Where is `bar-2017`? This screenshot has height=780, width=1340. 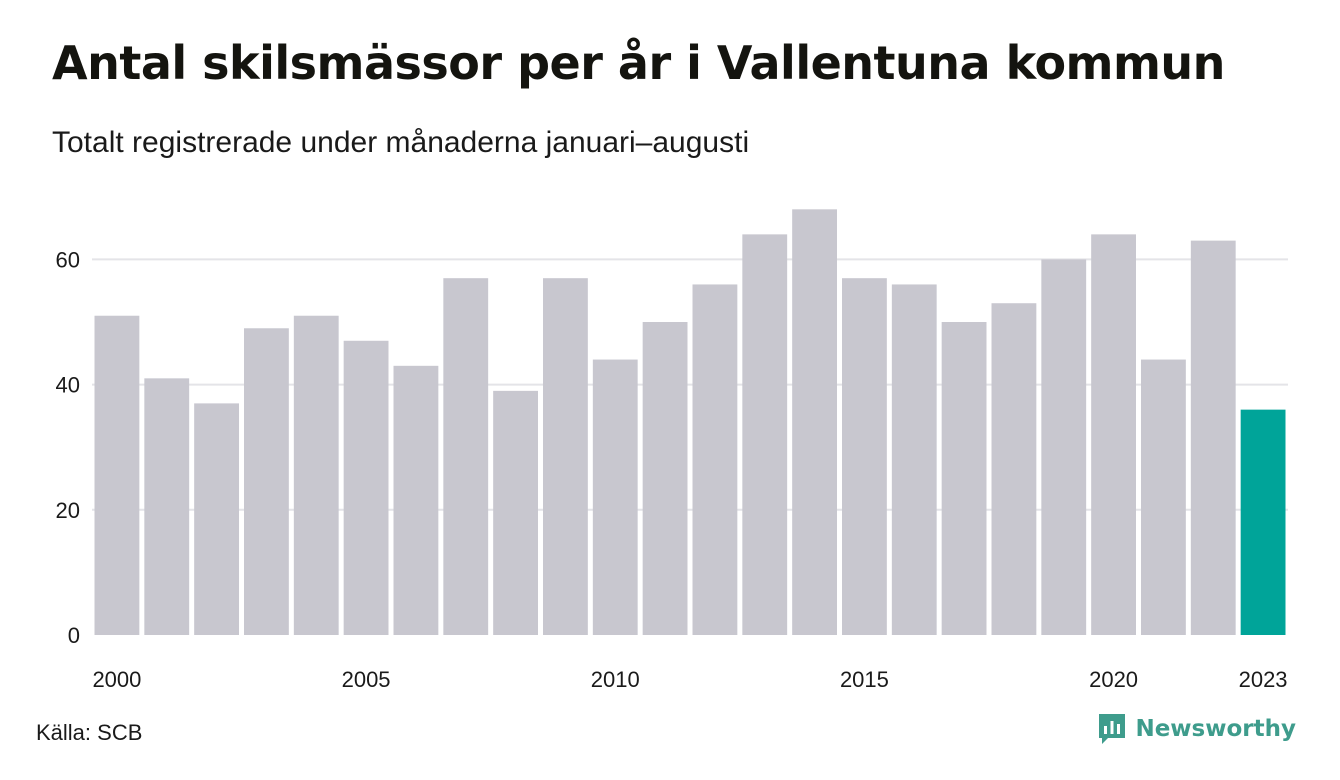 bar-2017 is located at coordinates (964, 478).